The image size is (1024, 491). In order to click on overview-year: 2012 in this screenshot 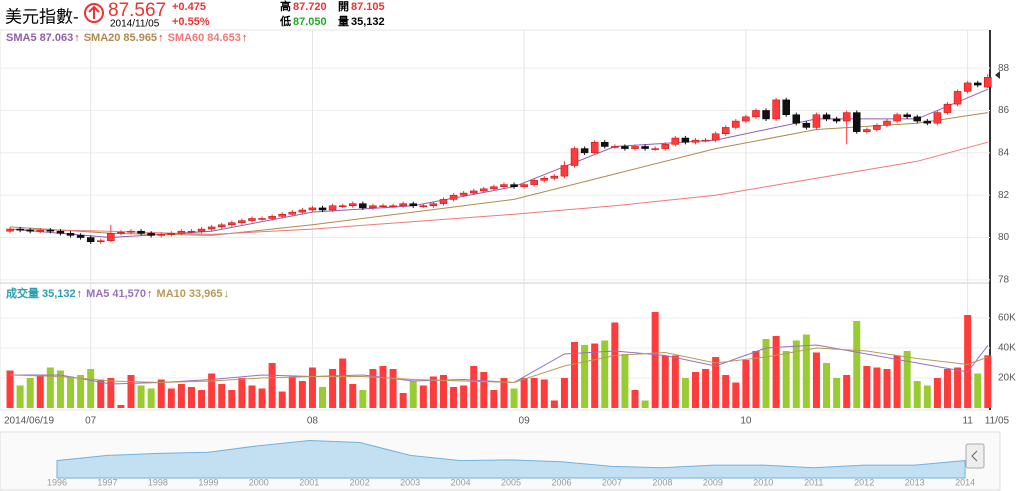, I will do `click(864, 482)`.